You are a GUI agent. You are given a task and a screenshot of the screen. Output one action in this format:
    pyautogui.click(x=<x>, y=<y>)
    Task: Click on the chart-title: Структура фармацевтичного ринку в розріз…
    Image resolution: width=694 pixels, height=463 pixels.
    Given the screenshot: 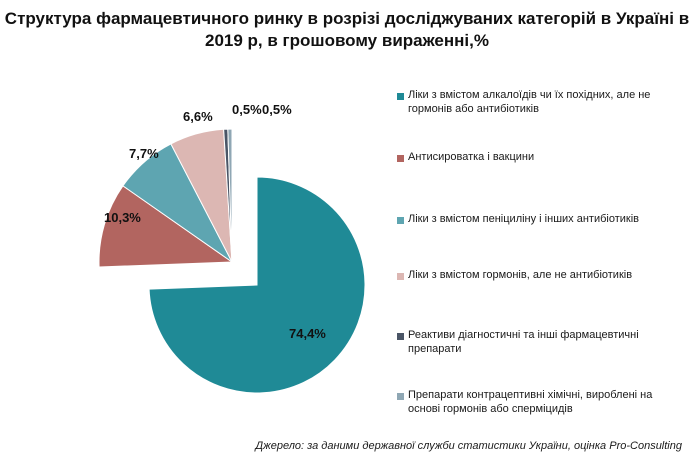 What is the action you would take?
    pyautogui.click(x=347, y=29)
    